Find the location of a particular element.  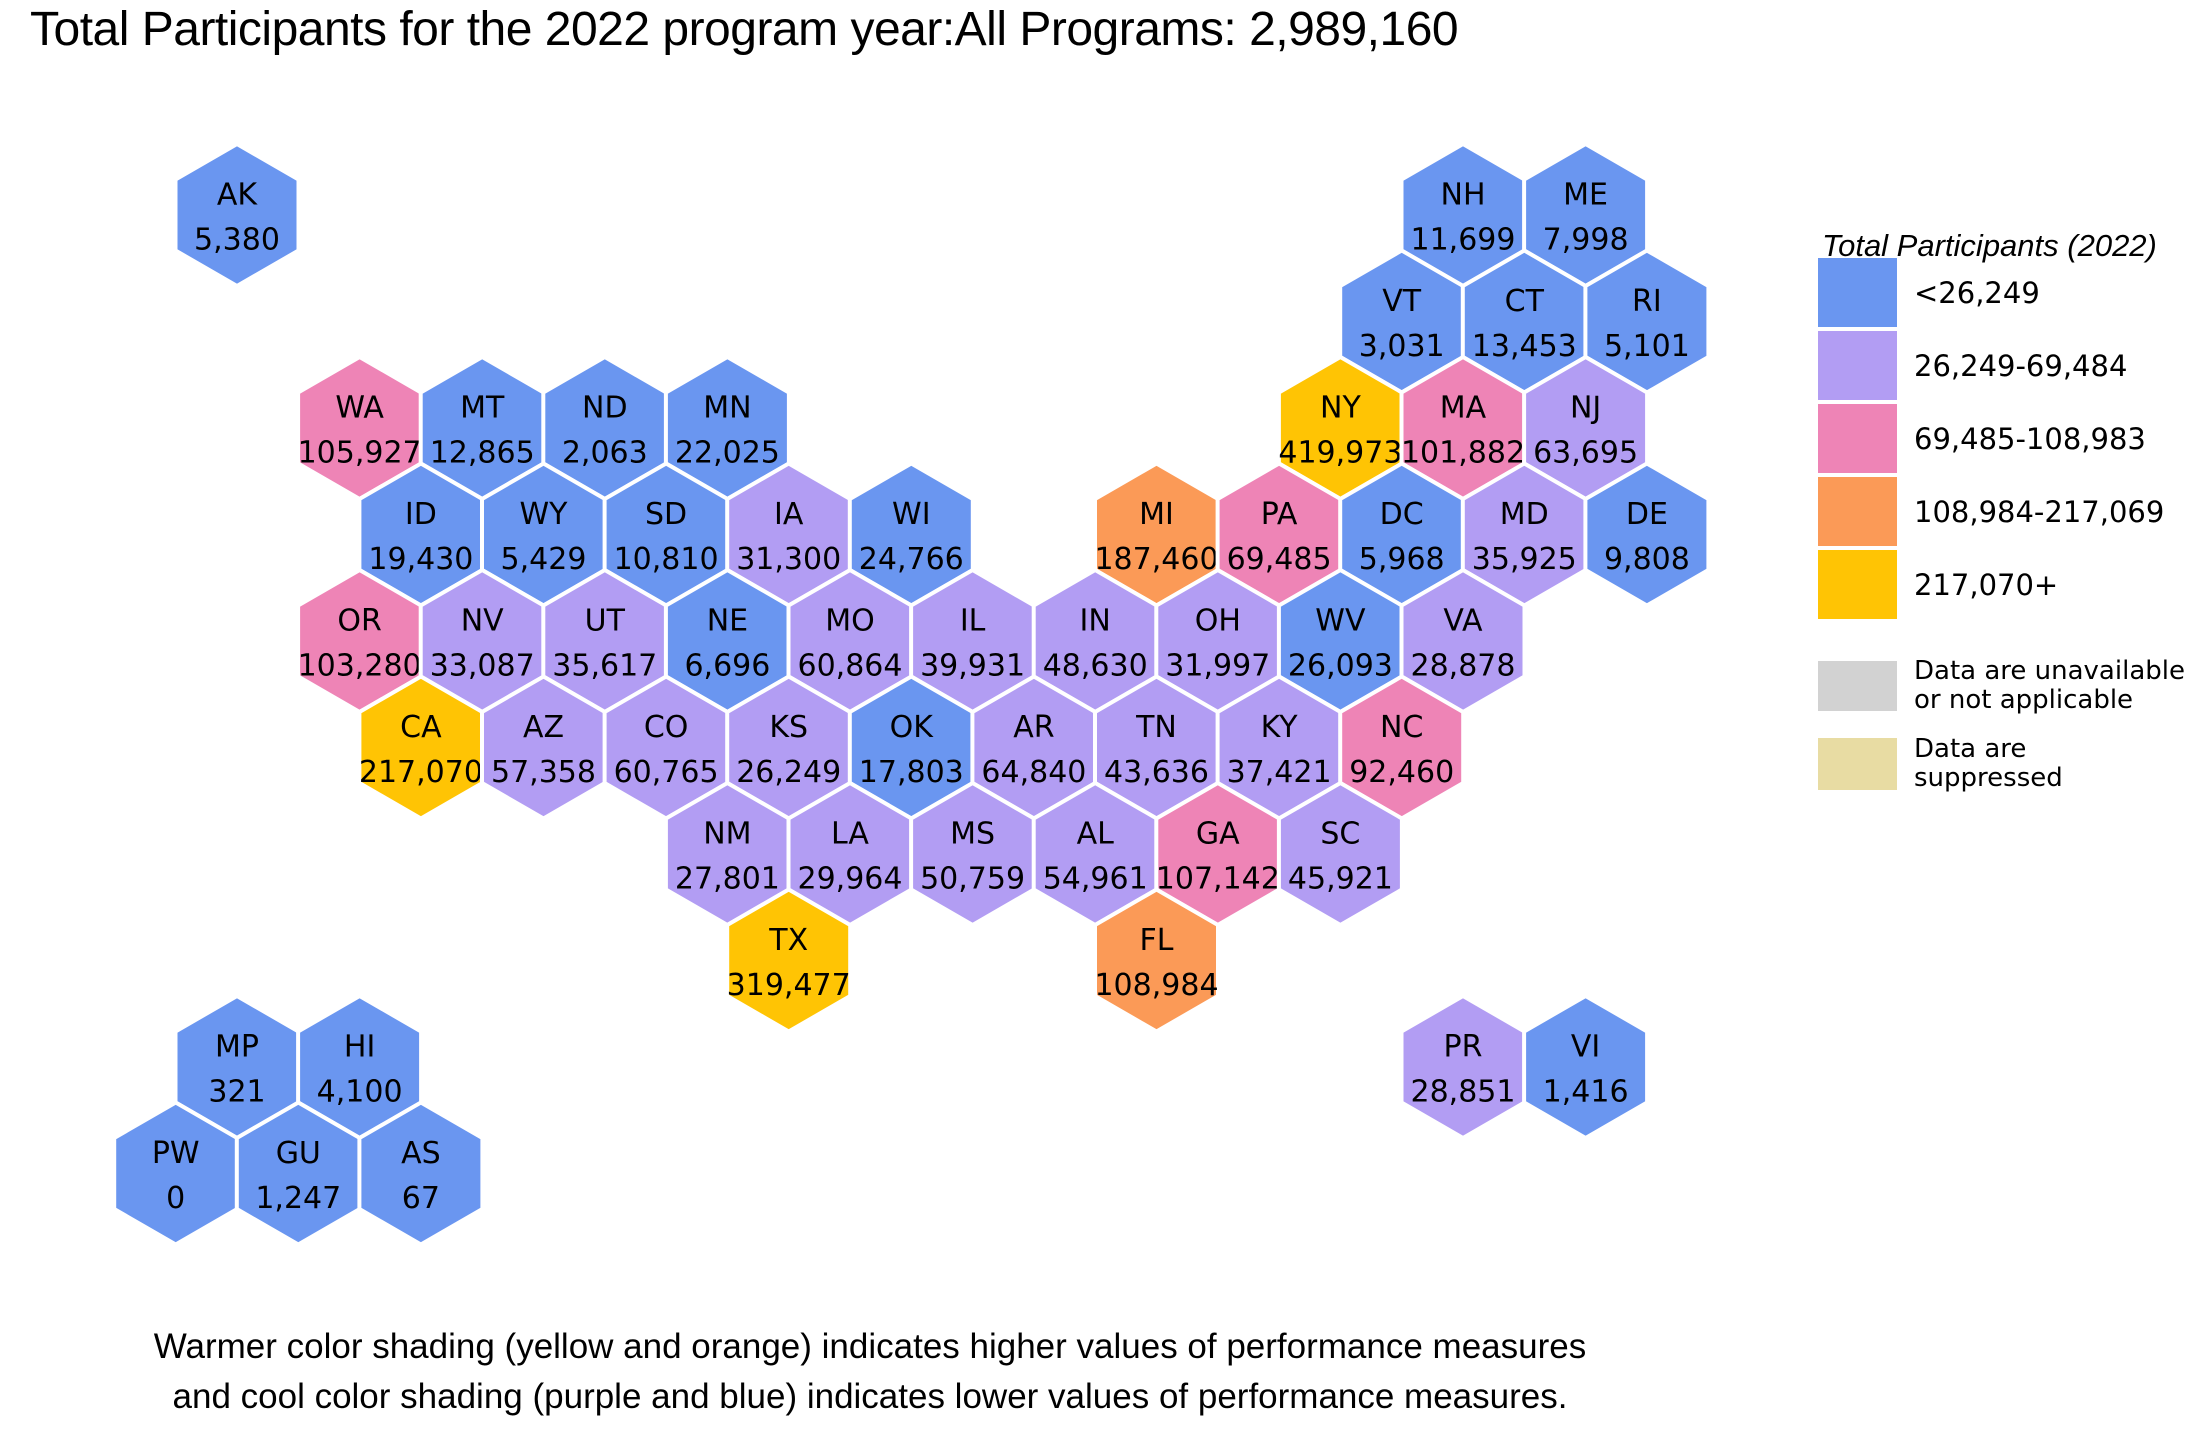

state-abbr-MD: MD is located at coordinates (1524, 514).